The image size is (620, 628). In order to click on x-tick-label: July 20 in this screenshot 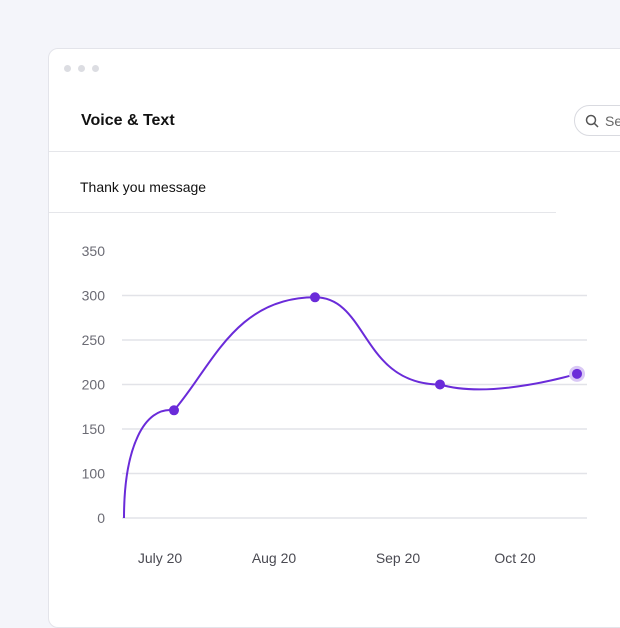, I will do `click(160, 558)`.